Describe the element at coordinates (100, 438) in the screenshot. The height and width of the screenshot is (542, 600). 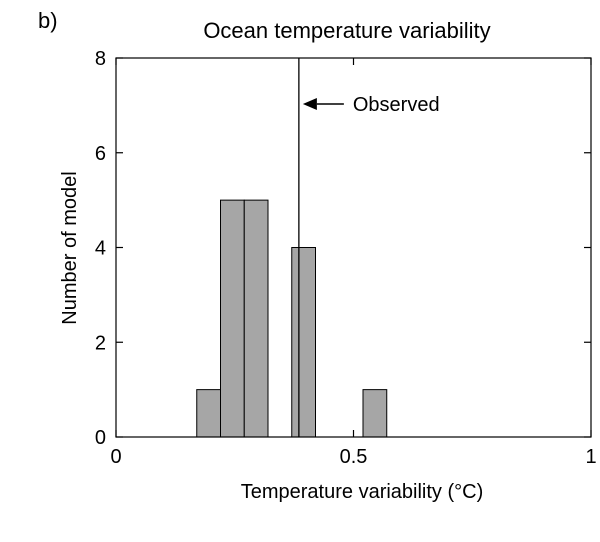
I see `y-tick-label: 0` at that location.